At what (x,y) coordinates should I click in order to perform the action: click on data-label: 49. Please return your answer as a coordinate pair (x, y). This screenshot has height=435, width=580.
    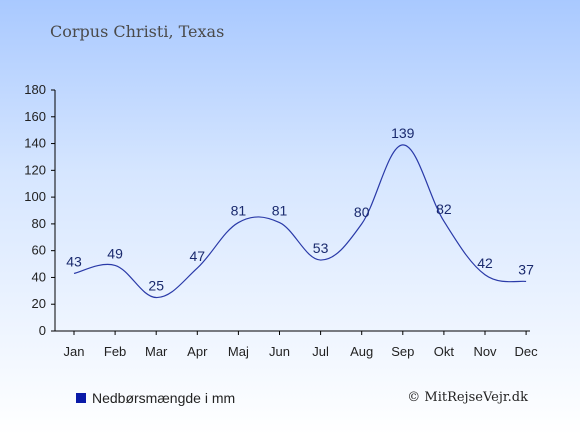
    Looking at the image, I should click on (115, 253).